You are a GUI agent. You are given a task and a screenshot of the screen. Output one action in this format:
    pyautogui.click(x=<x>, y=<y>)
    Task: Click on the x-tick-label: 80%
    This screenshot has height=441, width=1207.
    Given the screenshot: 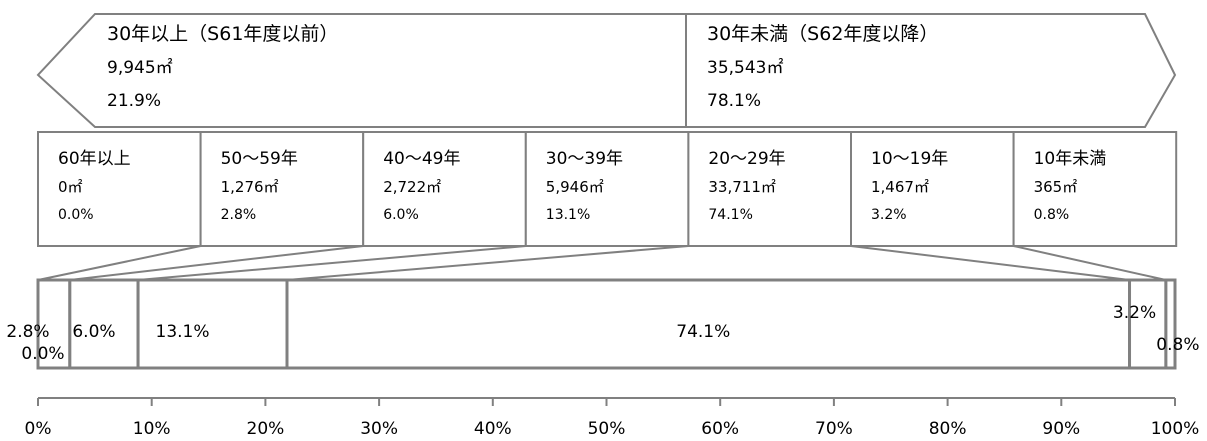 What is the action you would take?
    pyautogui.click(x=948, y=429)
    